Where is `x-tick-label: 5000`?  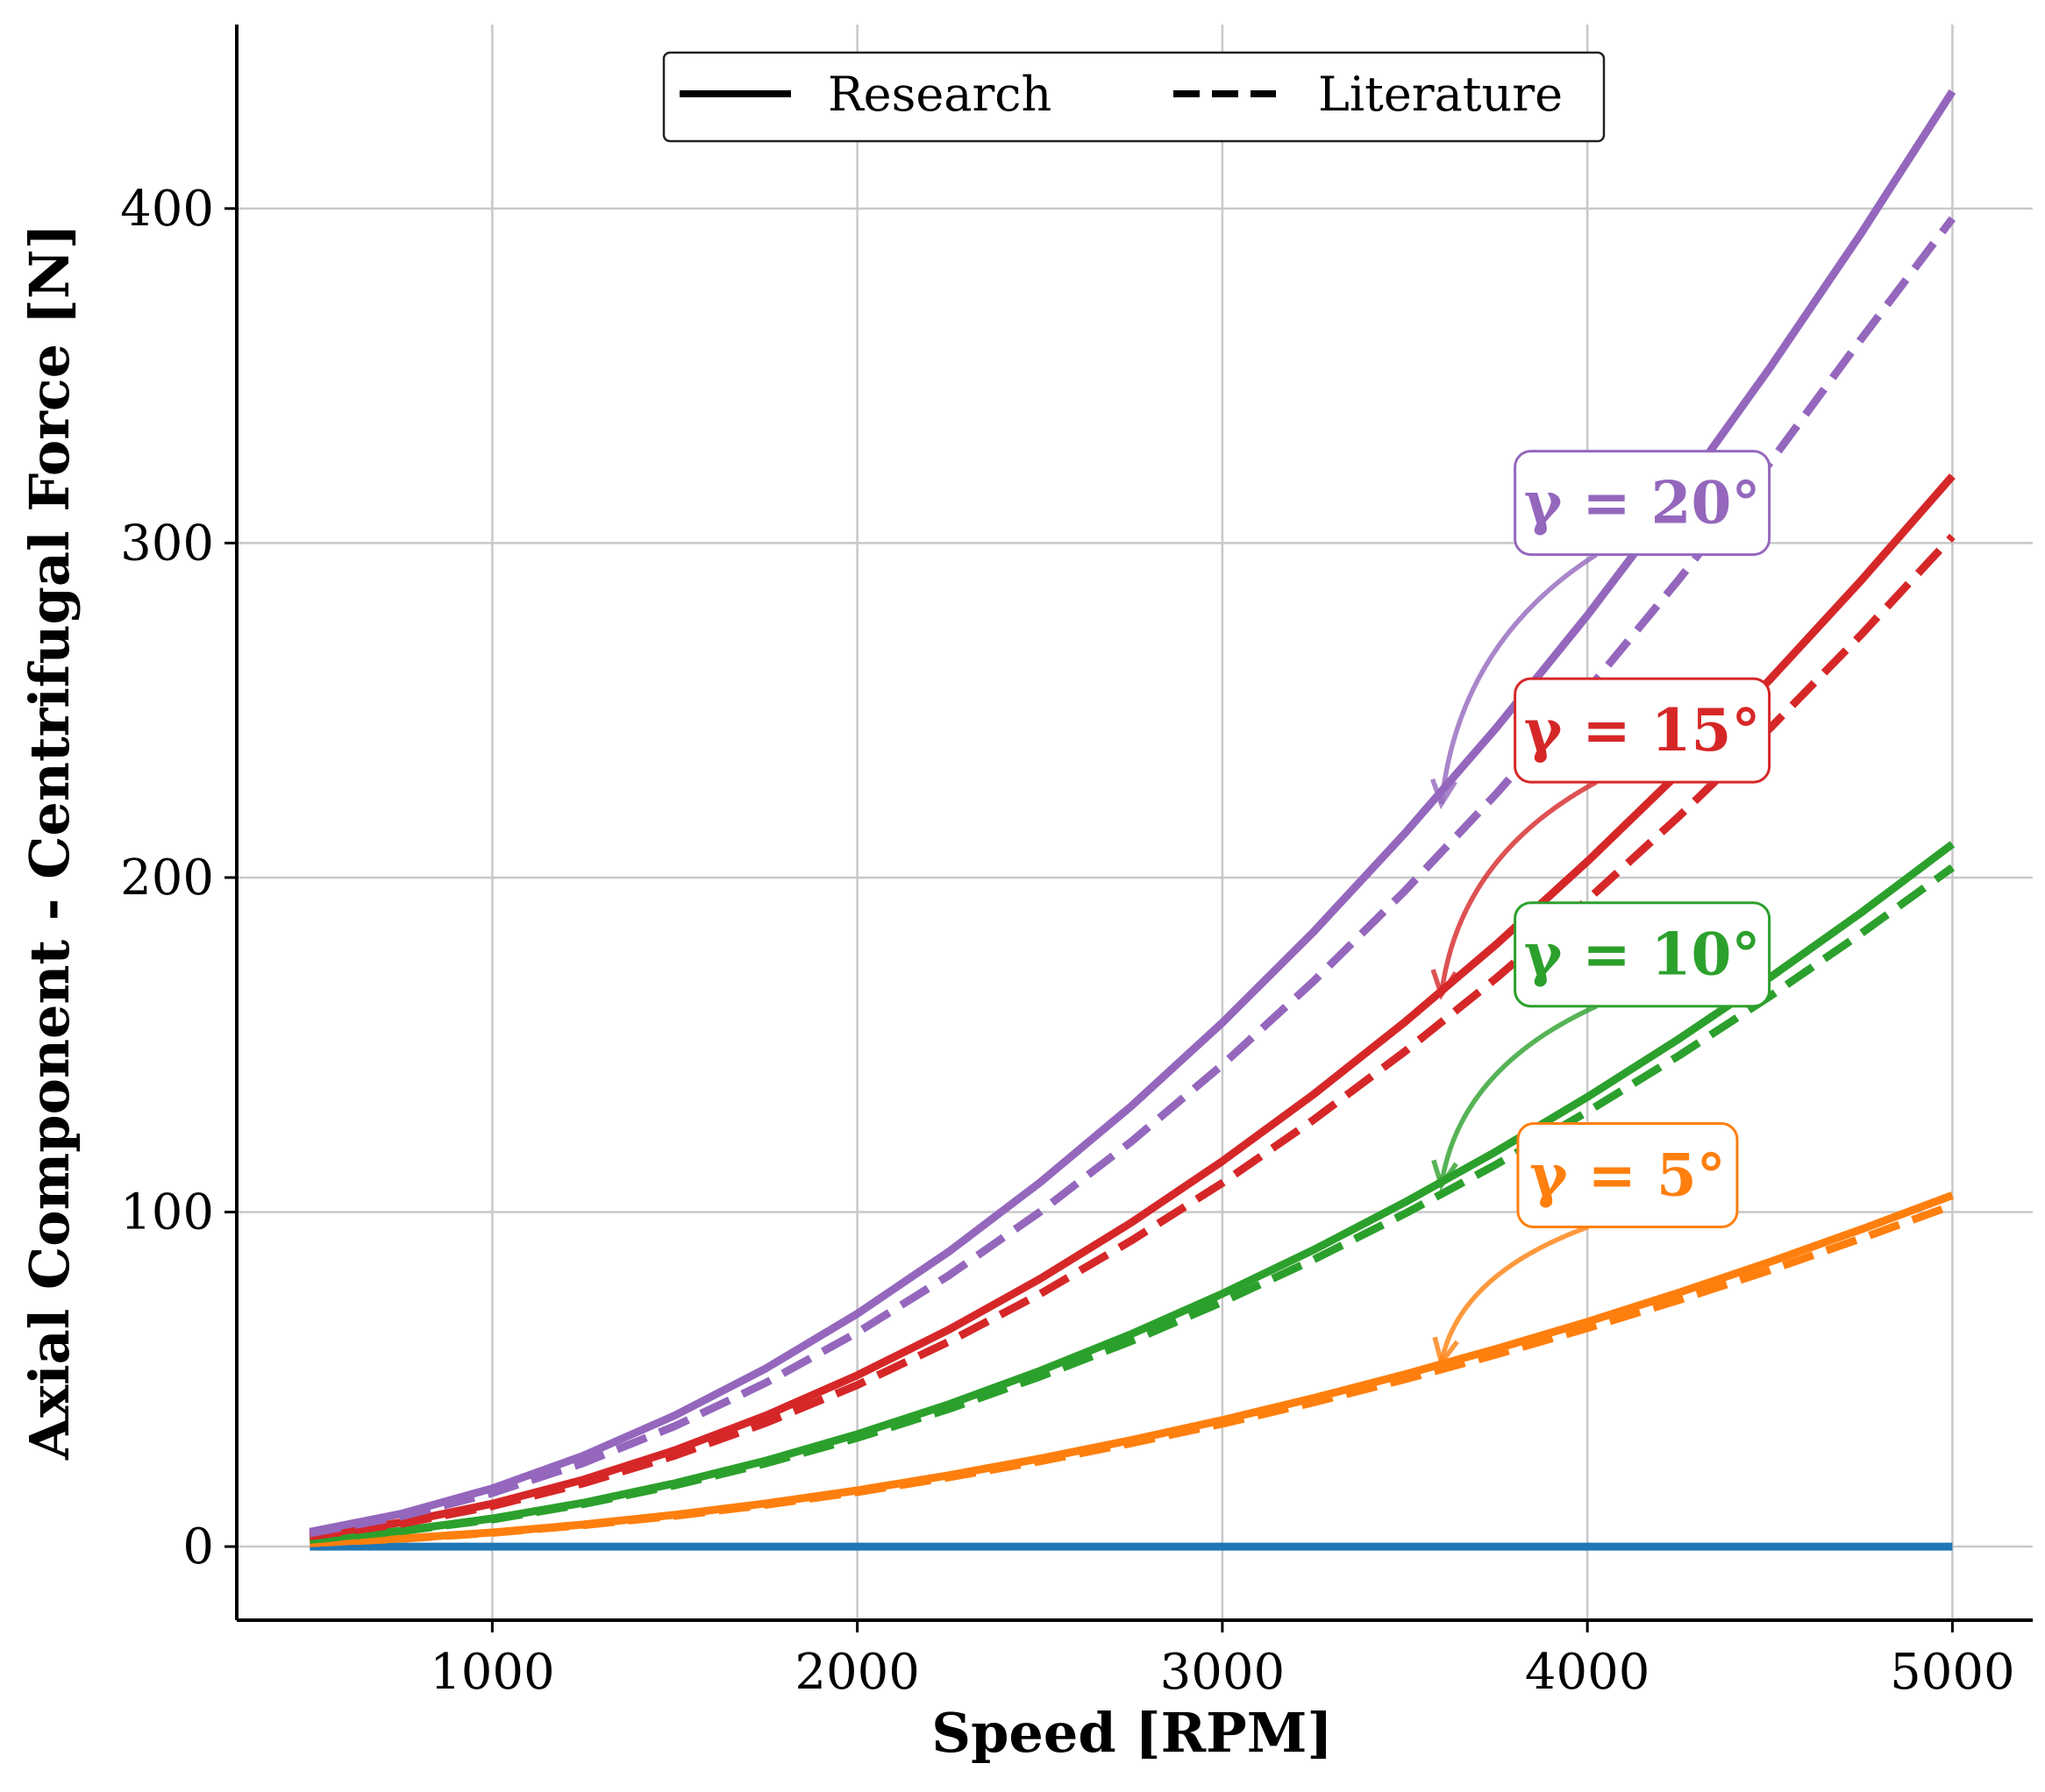
x-tick-label: 5000 is located at coordinates (1952, 1672).